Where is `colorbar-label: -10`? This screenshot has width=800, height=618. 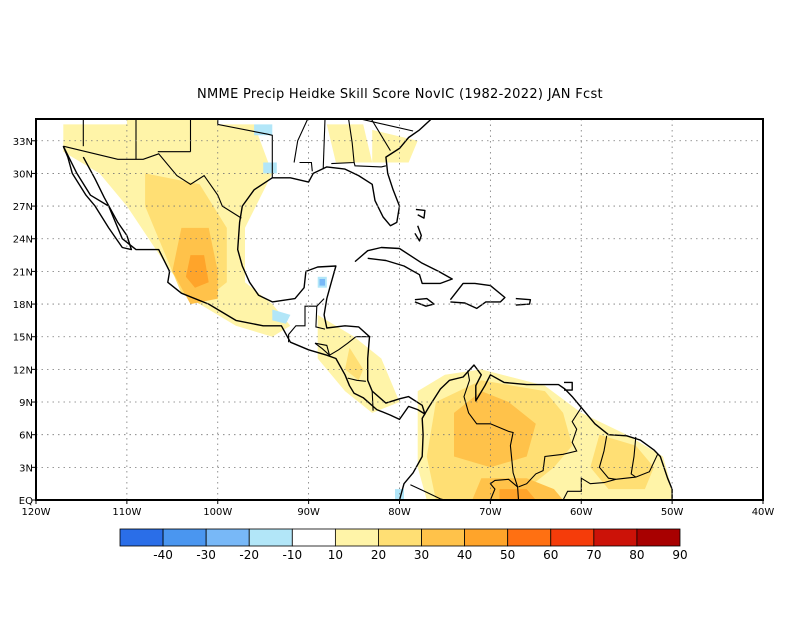
colorbar-label: -10 is located at coordinates (293, 555).